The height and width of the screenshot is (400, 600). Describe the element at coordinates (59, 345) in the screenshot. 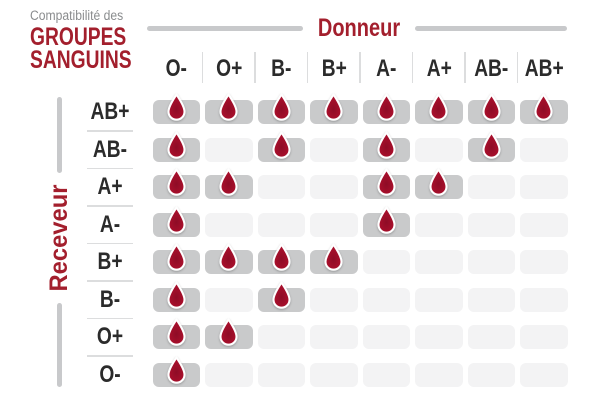

I see `receiver-axis-line-bottom` at that location.